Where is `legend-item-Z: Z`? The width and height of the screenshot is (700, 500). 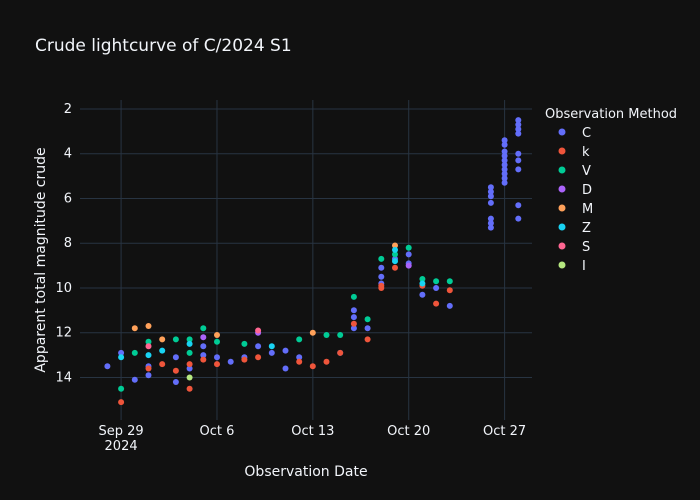 legend-item-Z: Z is located at coordinates (575, 228).